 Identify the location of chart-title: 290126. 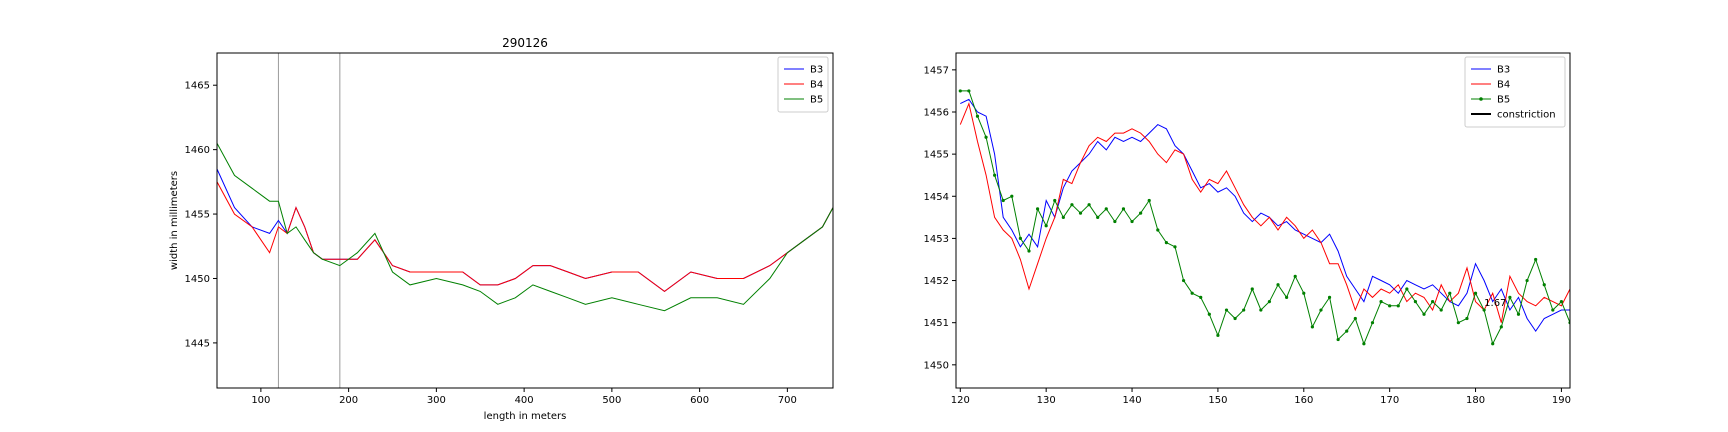
(525, 43).